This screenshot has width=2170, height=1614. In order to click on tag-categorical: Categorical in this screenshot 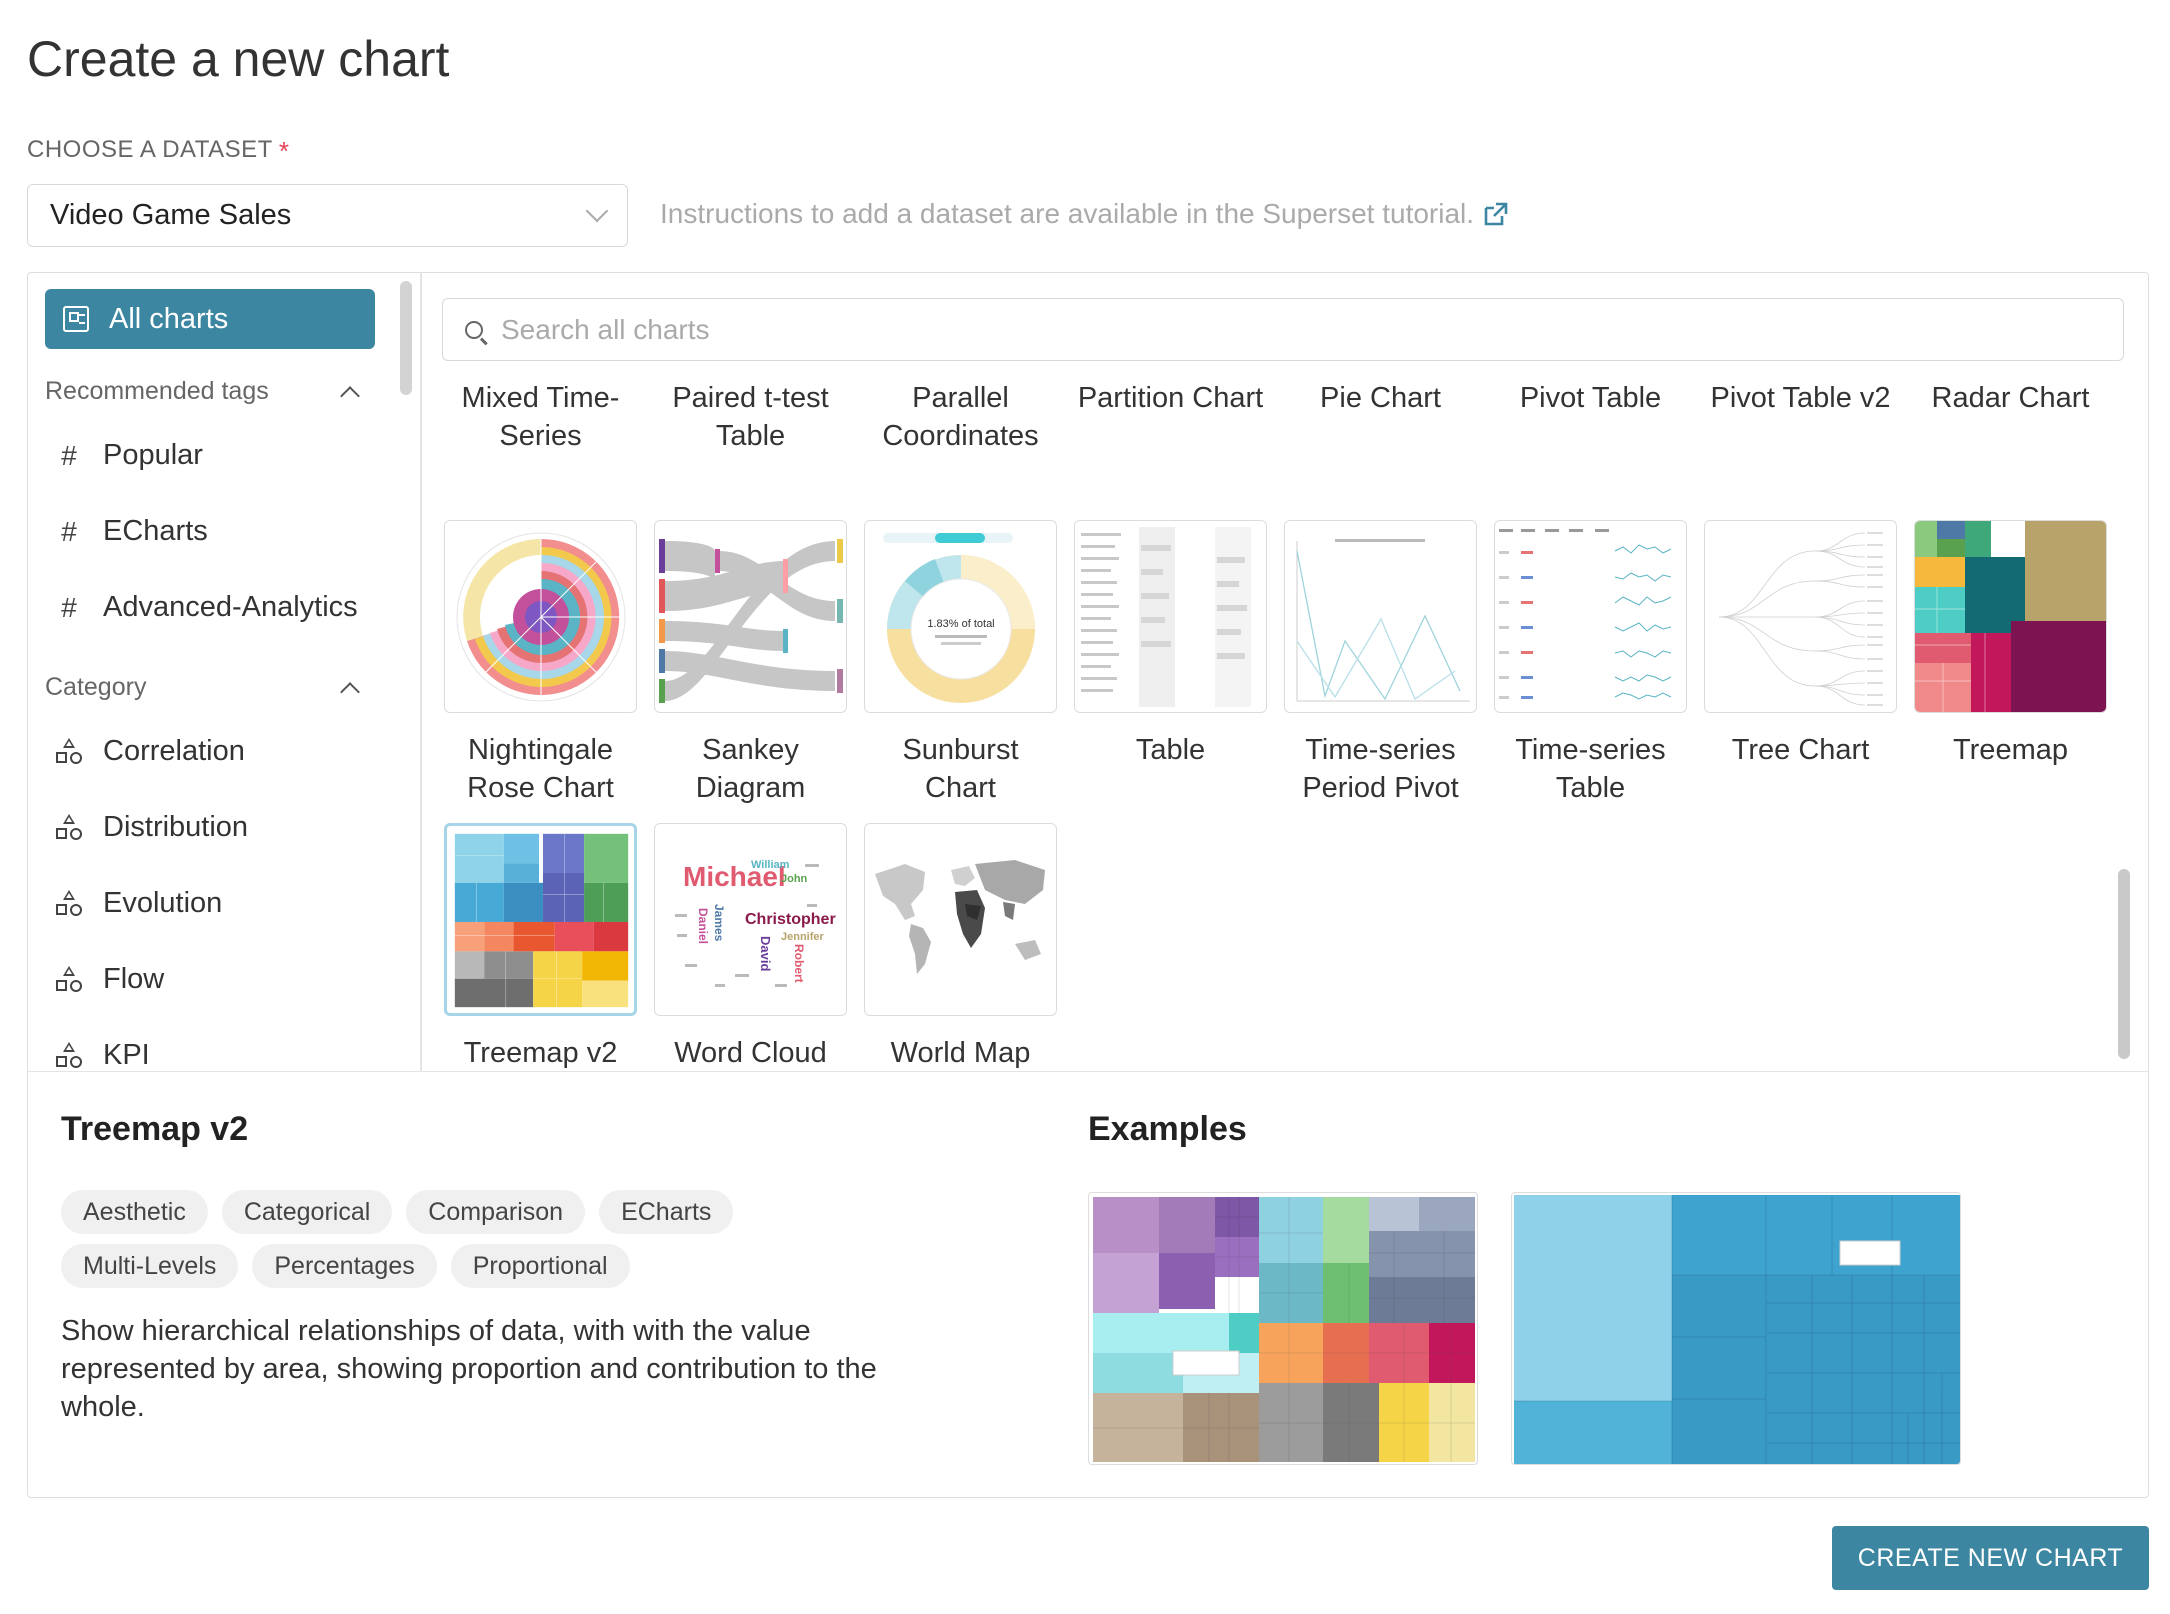, I will do `click(307, 1212)`.